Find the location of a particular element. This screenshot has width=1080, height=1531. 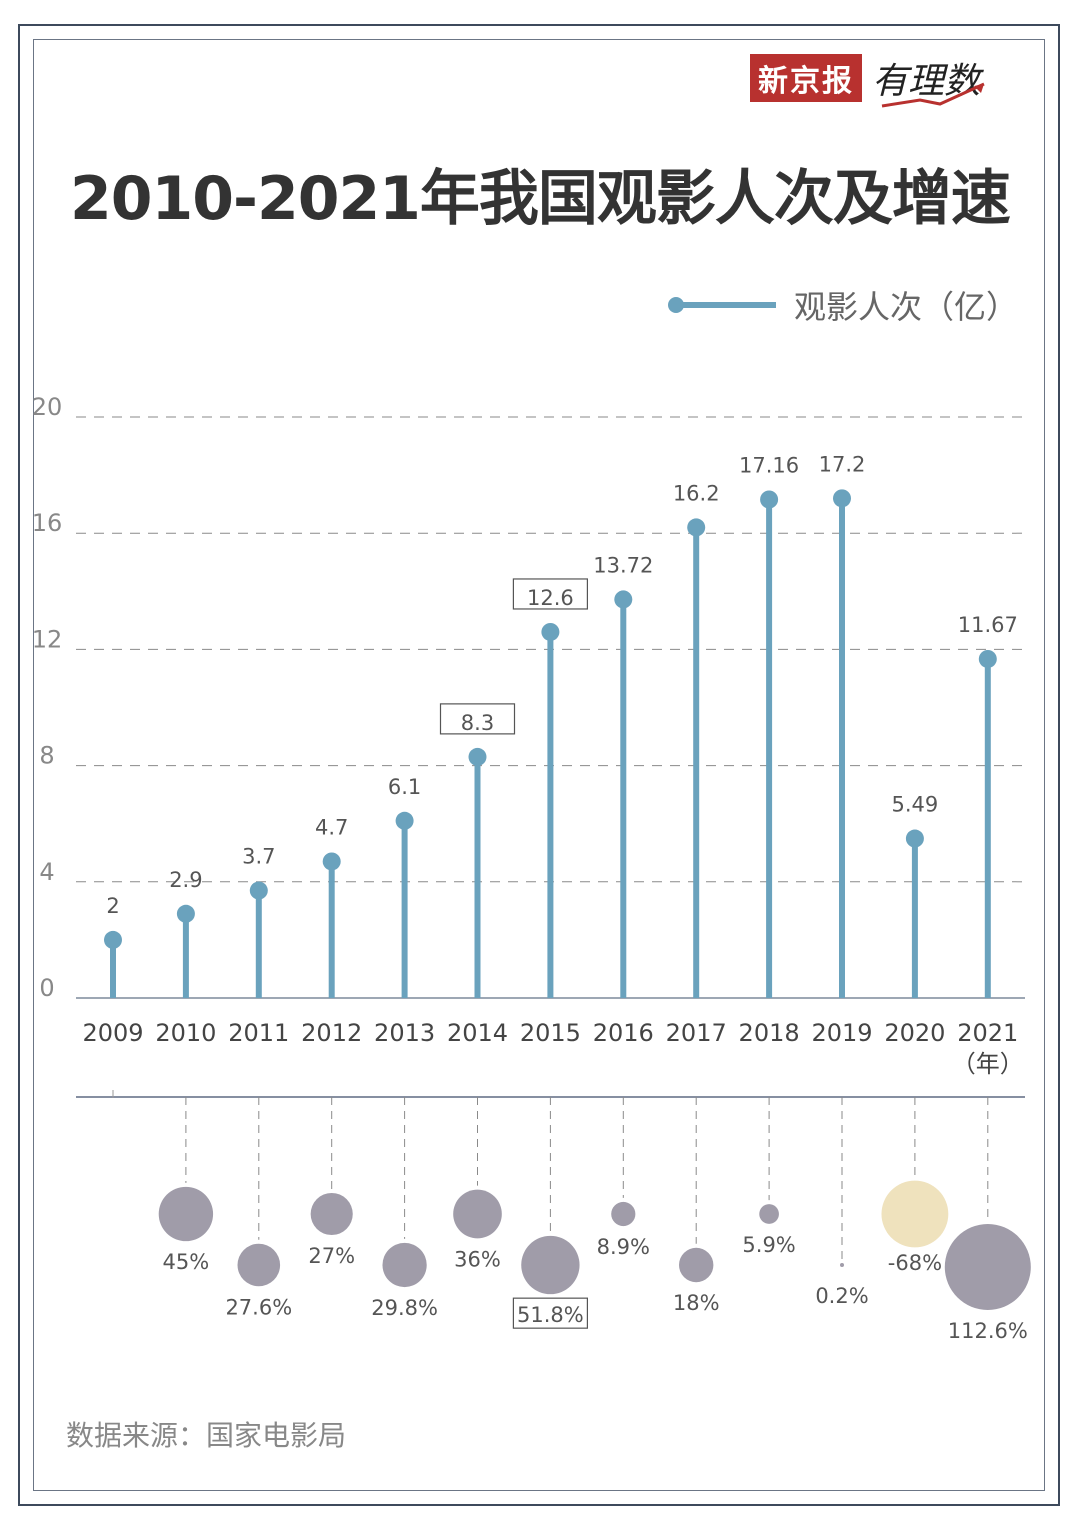

value-label: 6.1 is located at coordinates (404, 787).